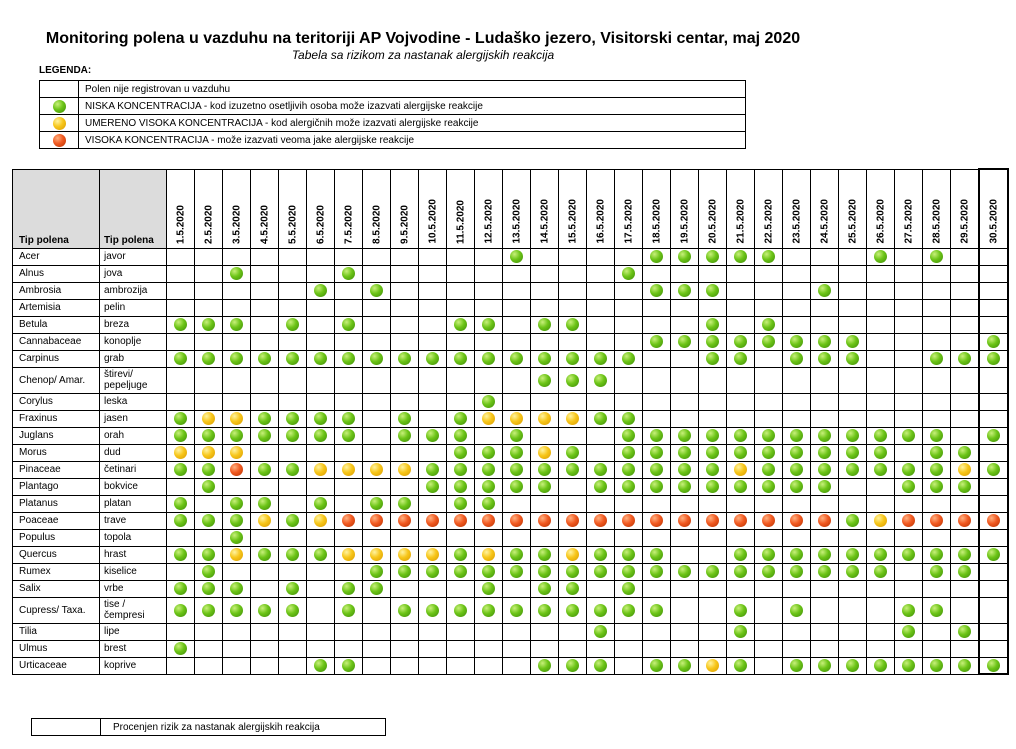 Image resolution: width=1016 pixels, height=749 pixels. What do you see at coordinates (628, 208) in the screenshot?
I see `header-date: 17.5.2020` at bounding box center [628, 208].